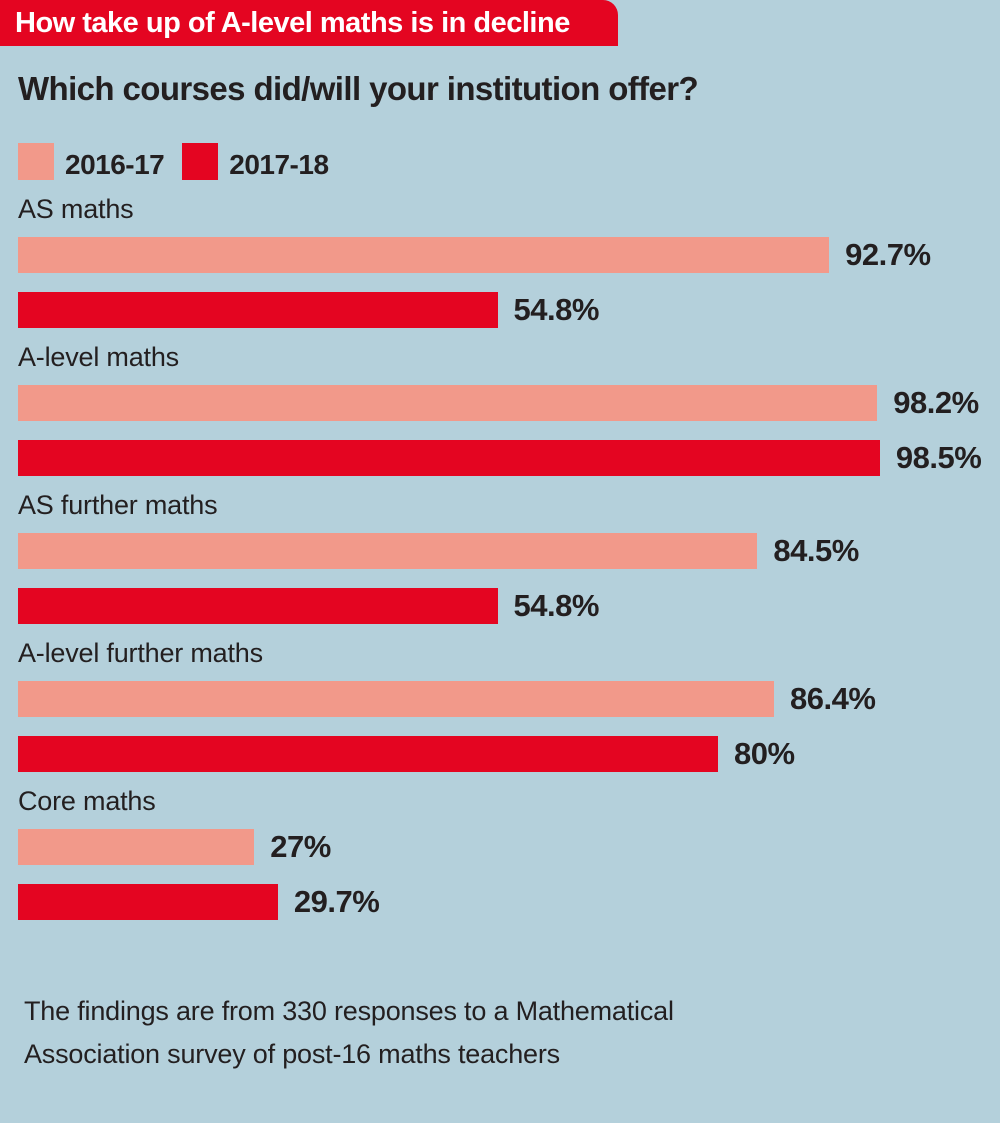 The image size is (1000, 1123). What do you see at coordinates (279, 164) in the screenshot?
I see `legend-label-2017-18: 2017-18` at bounding box center [279, 164].